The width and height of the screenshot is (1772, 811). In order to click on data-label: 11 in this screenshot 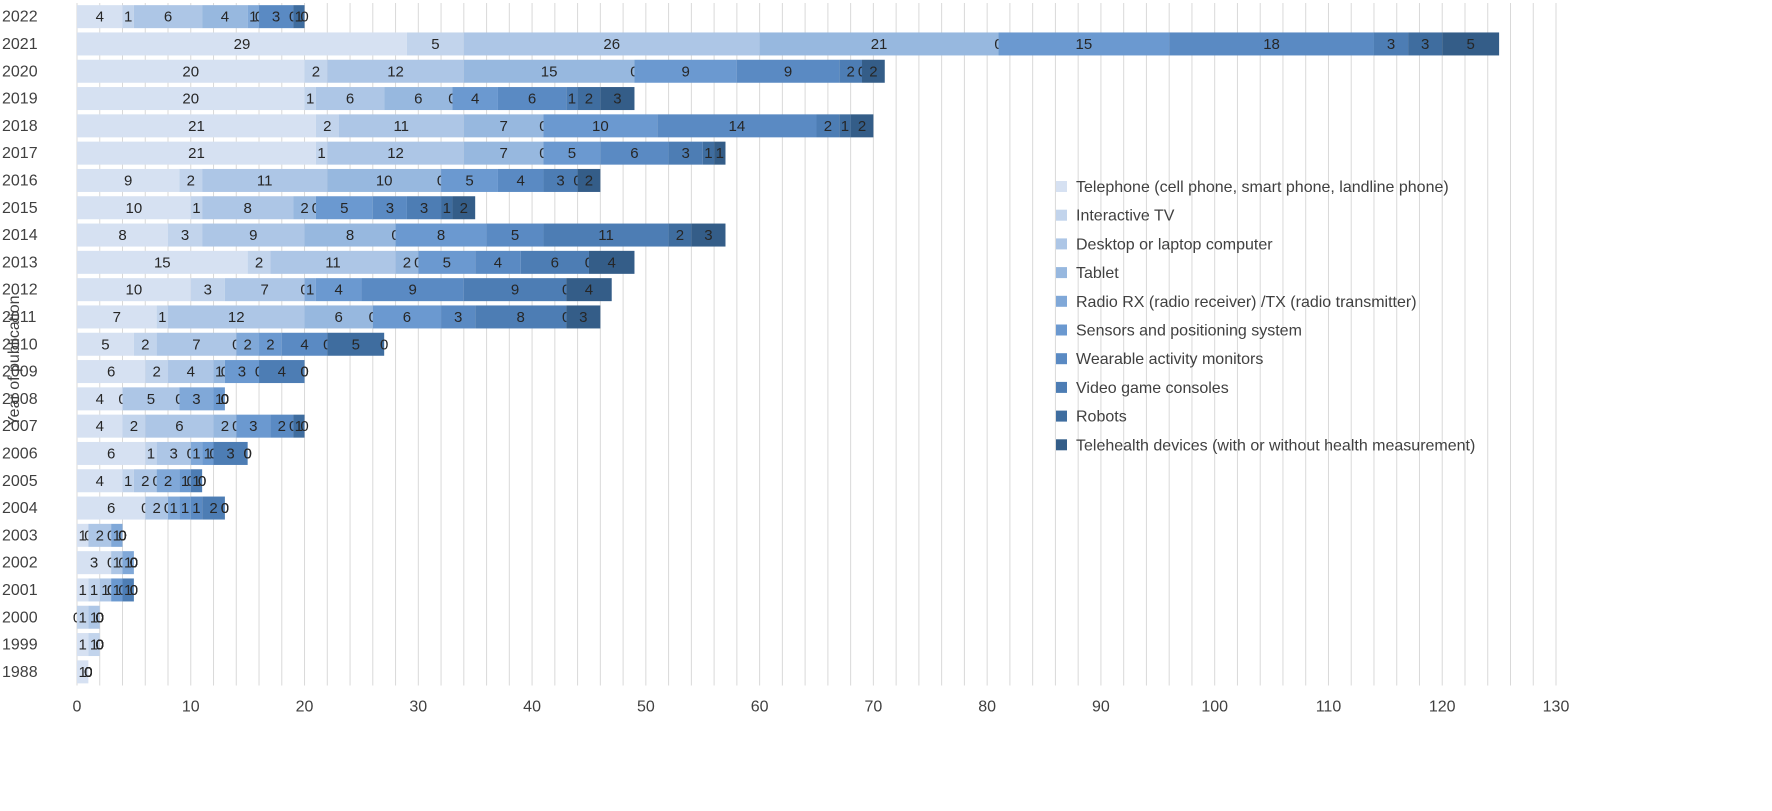, I will do `click(401, 126)`.